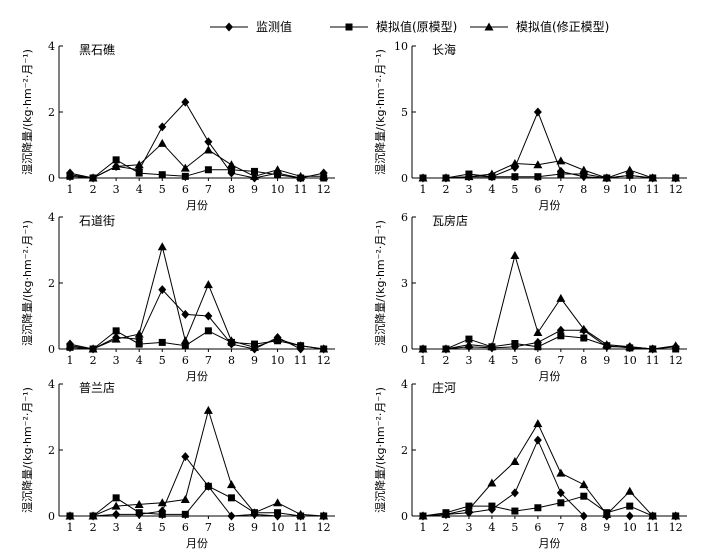 This screenshot has height=559, width=705. What do you see at coordinates (380, 450) in the screenshot?
I see `y-axis-label: 湿沉降量/(kg·hm⁻²·月⁻¹)` at bounding box center [380, 450].